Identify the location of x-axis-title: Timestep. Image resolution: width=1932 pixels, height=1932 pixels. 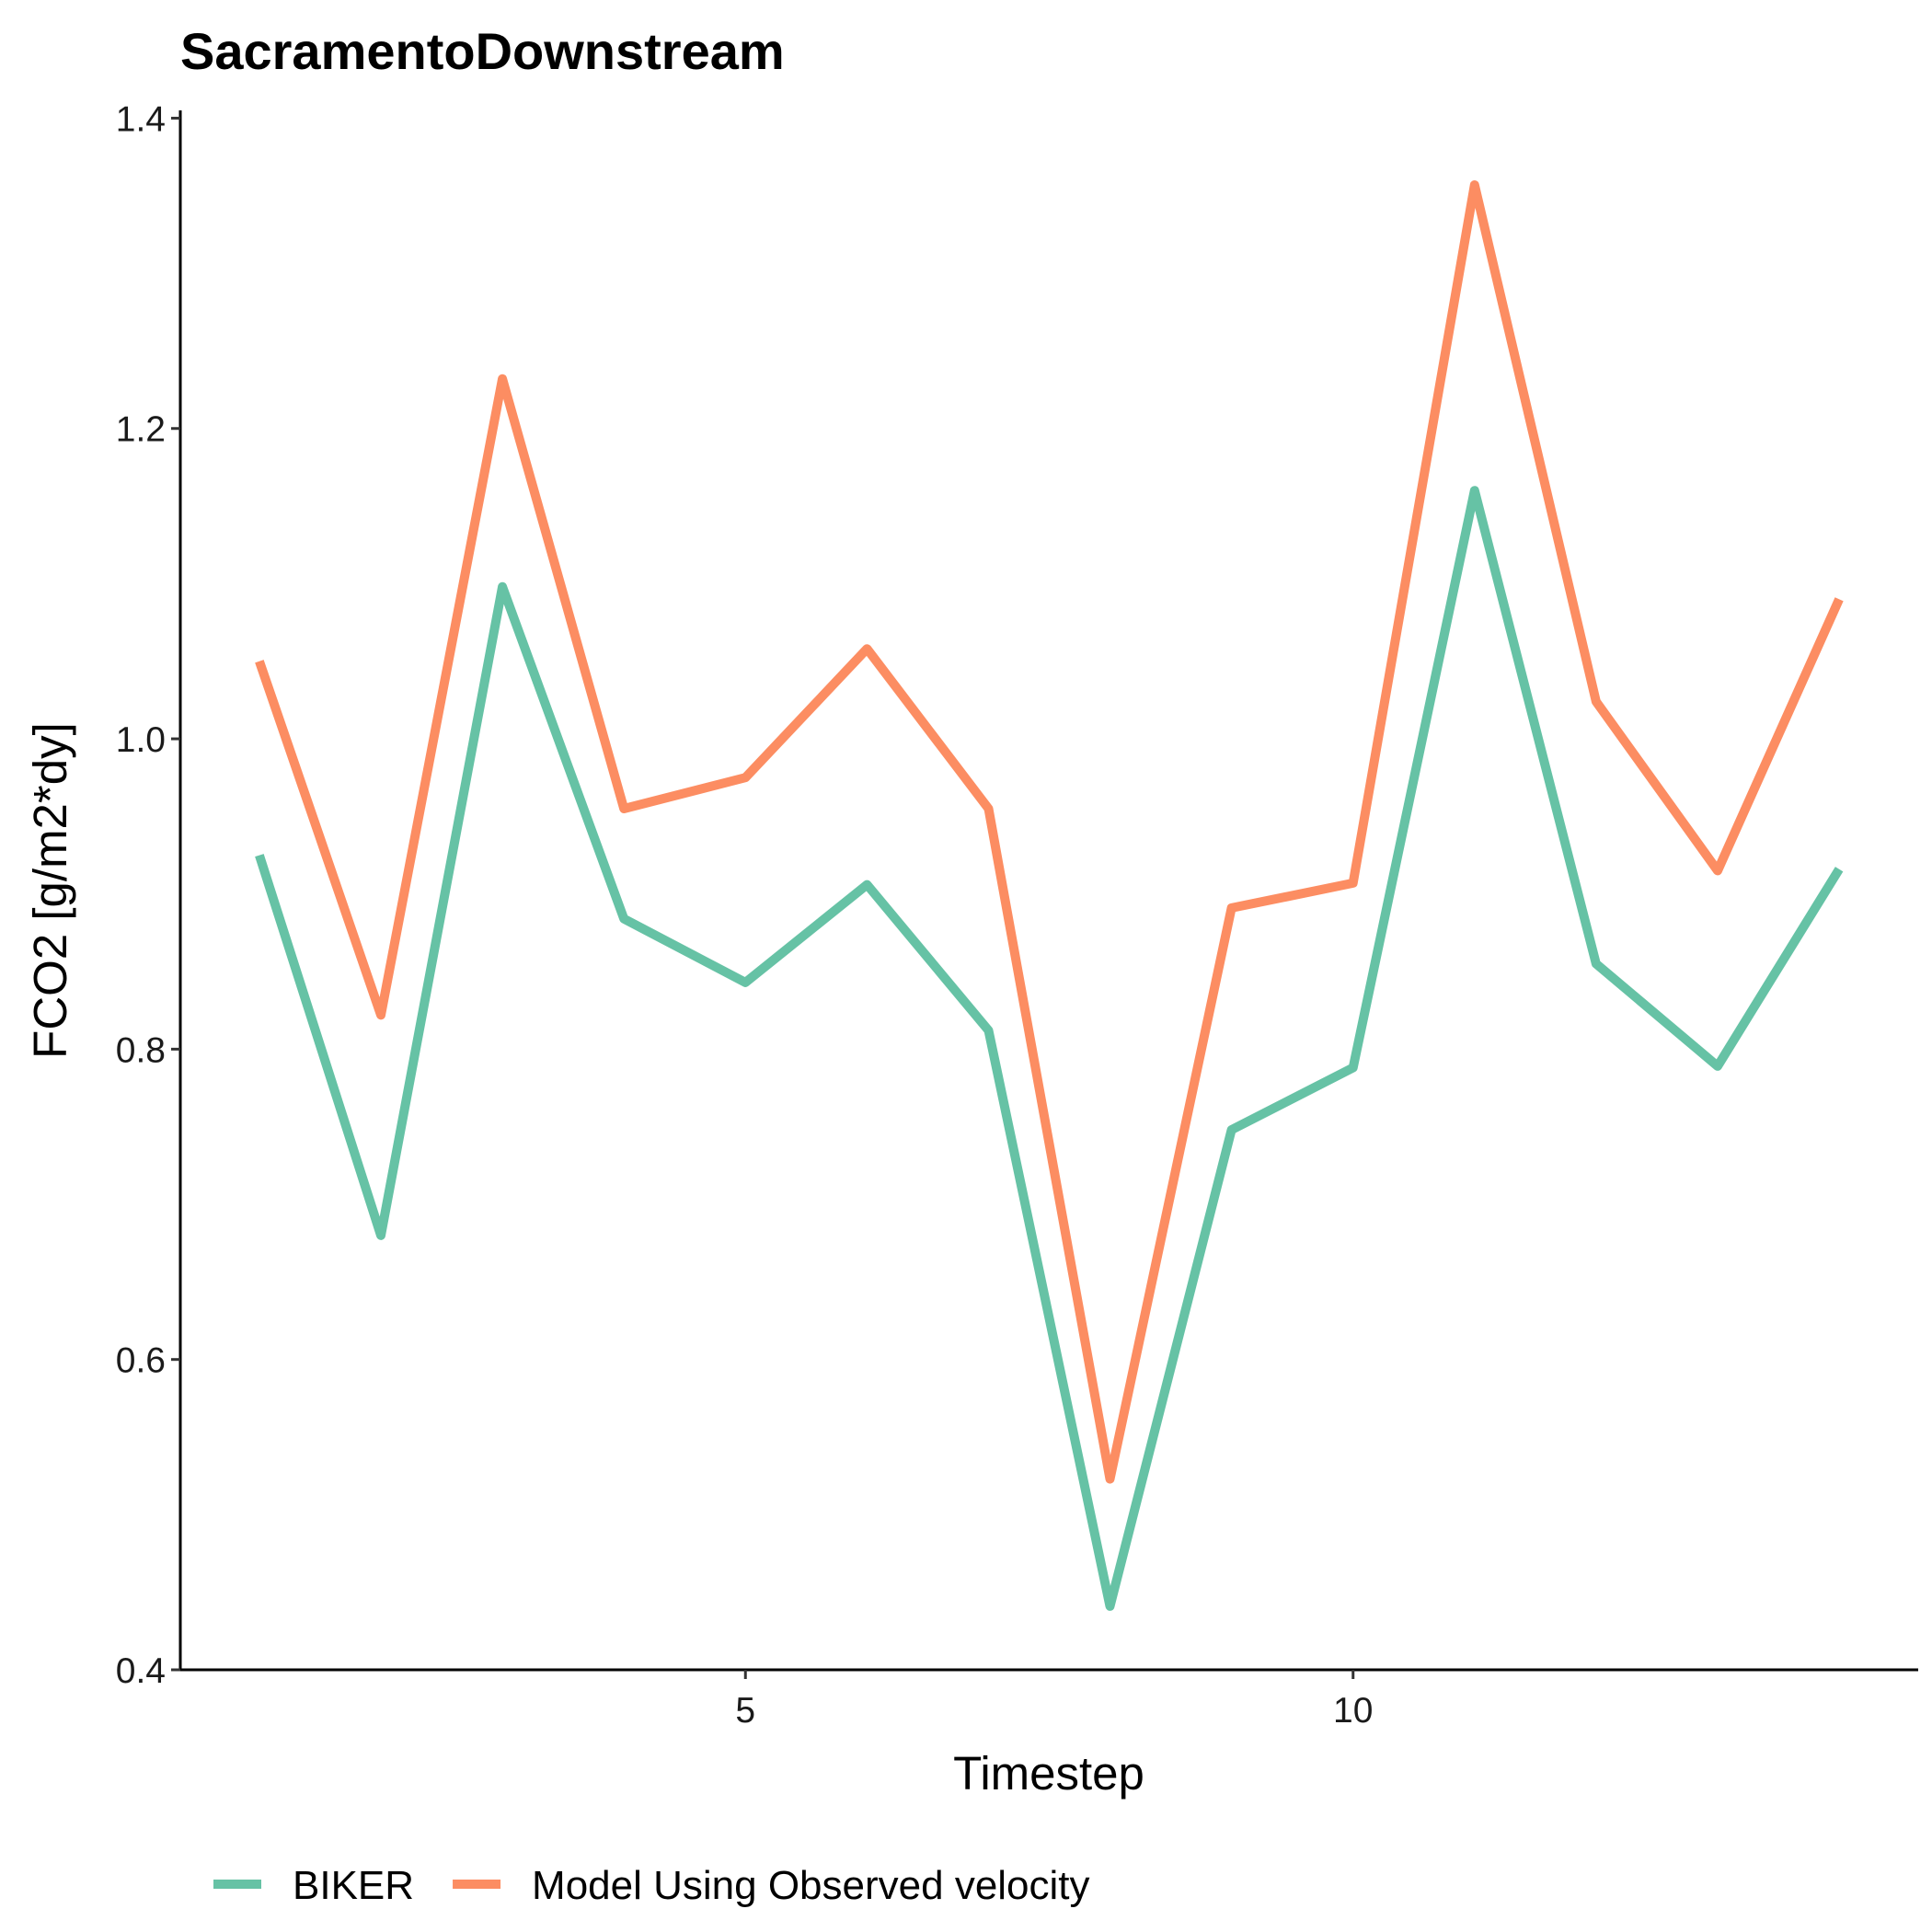
(1048, 1773).